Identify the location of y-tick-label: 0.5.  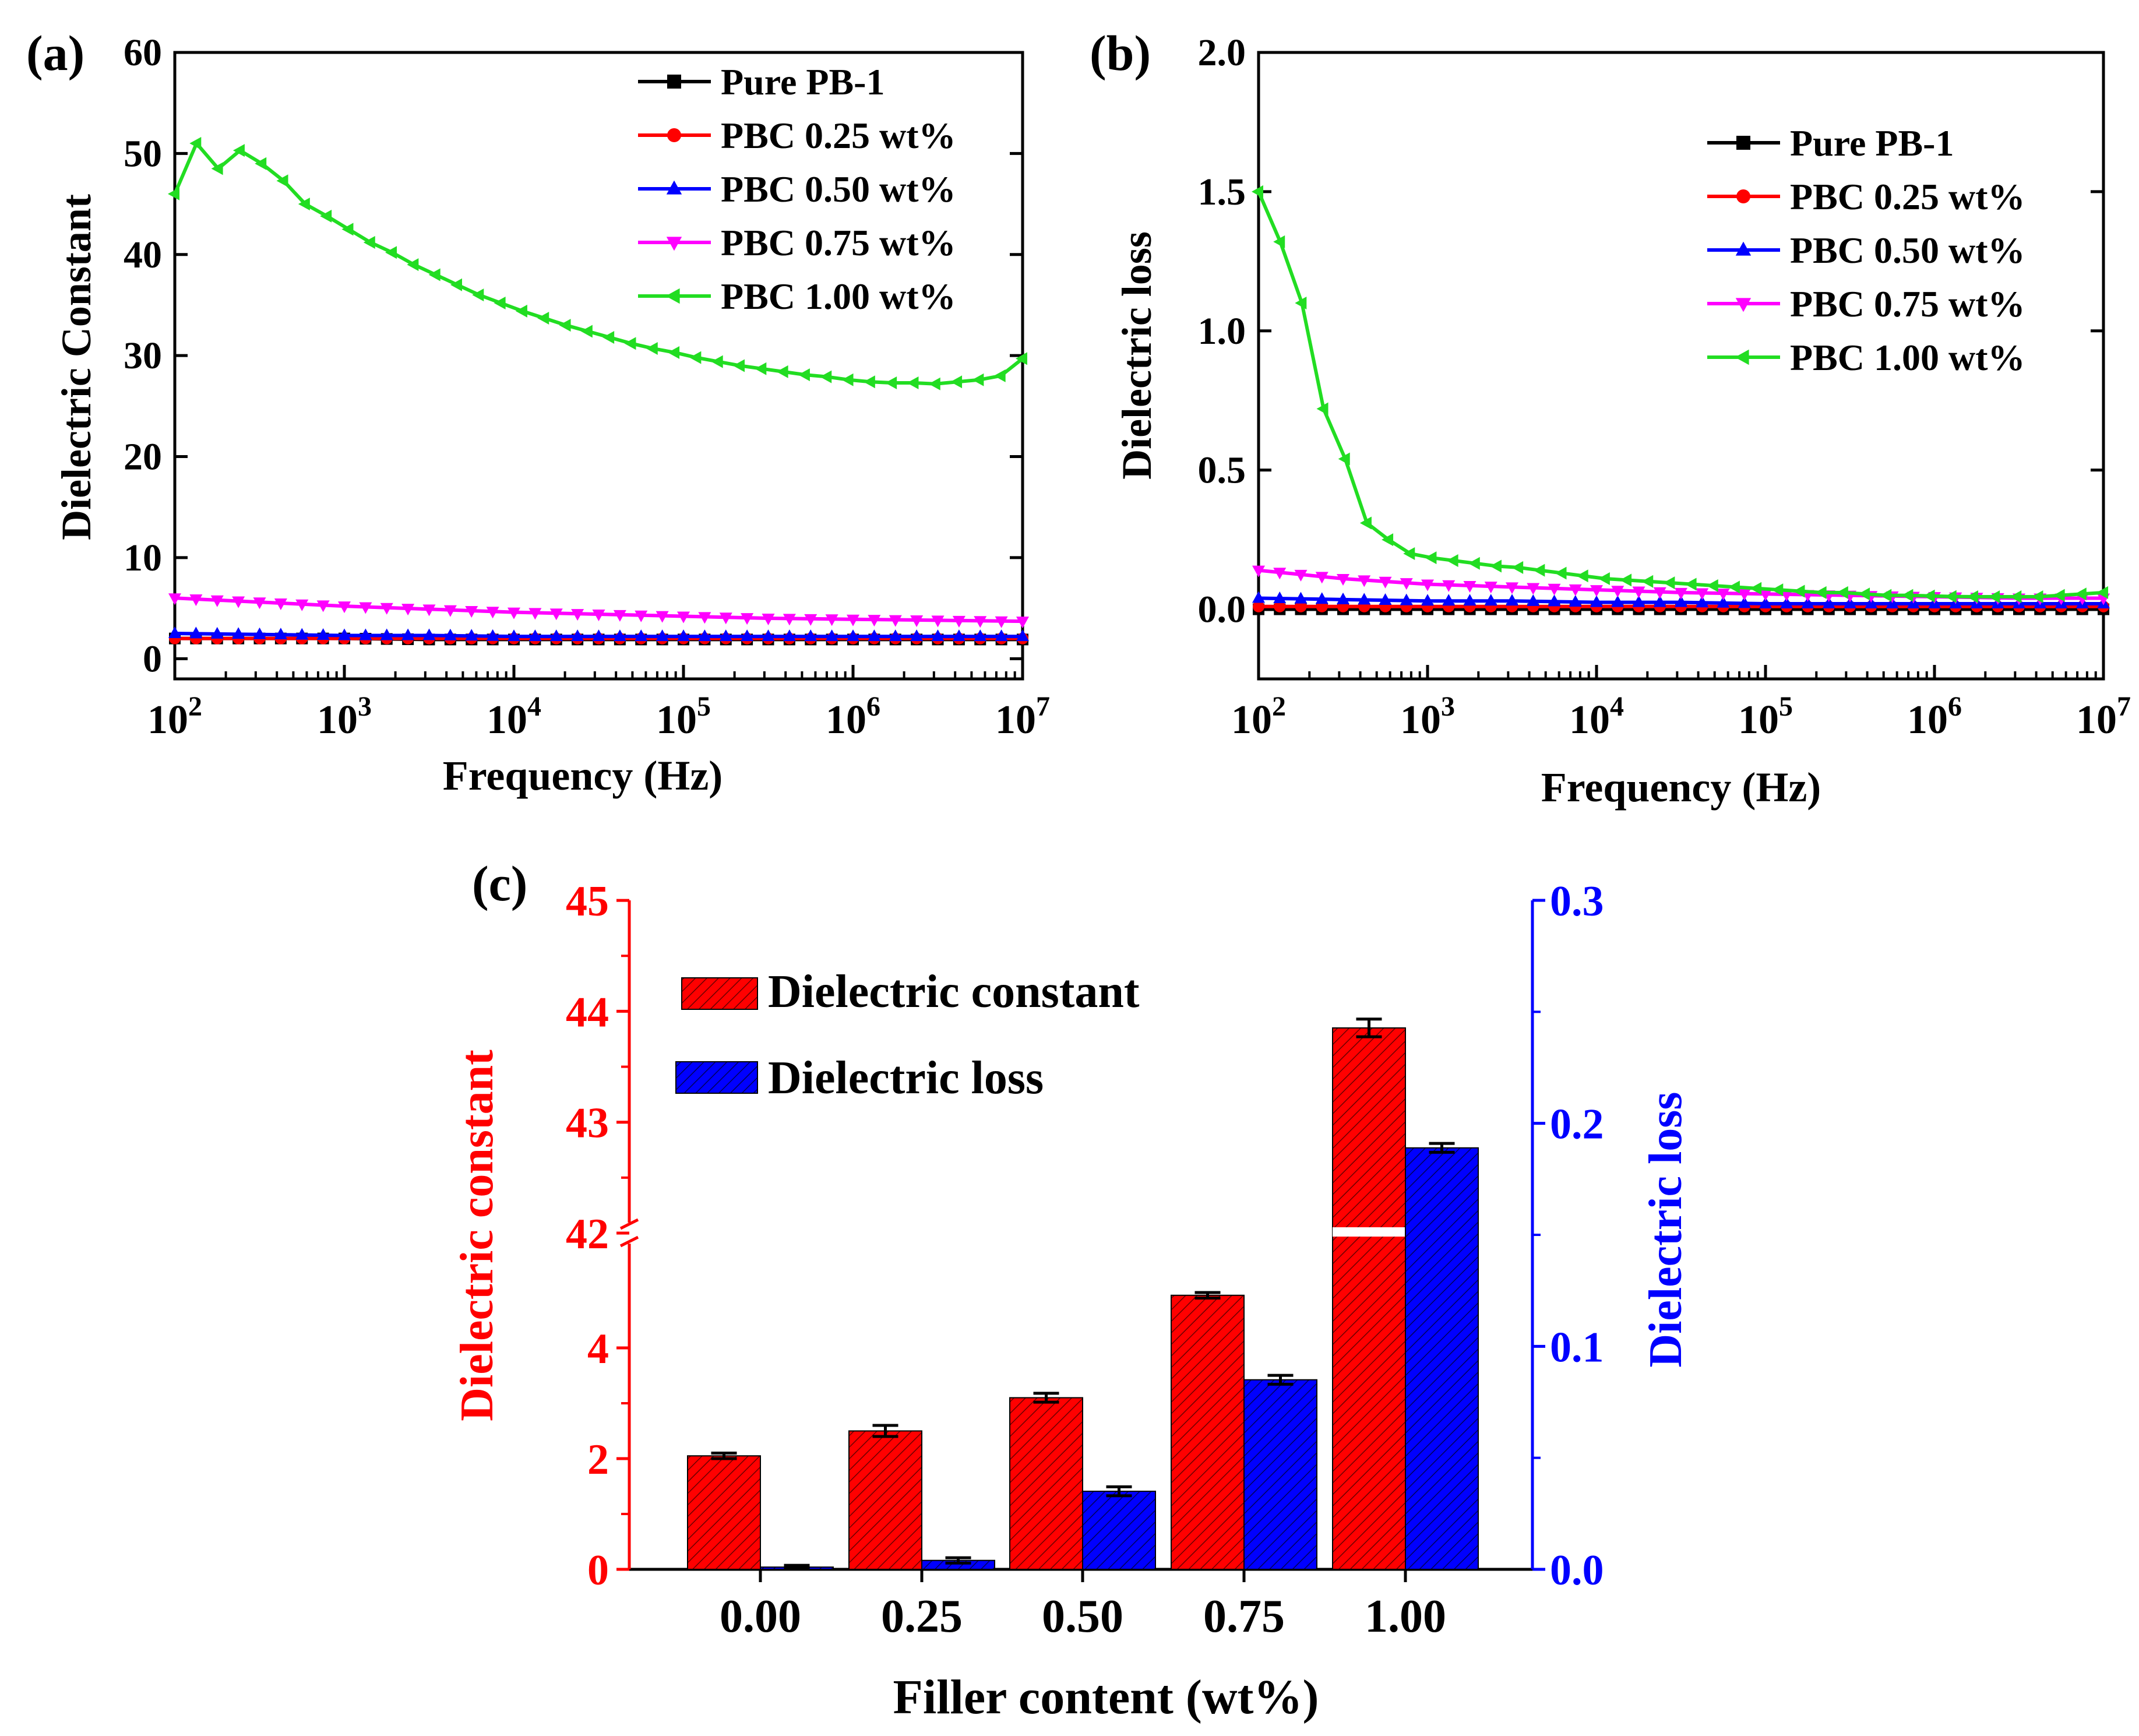
(1222, 470).